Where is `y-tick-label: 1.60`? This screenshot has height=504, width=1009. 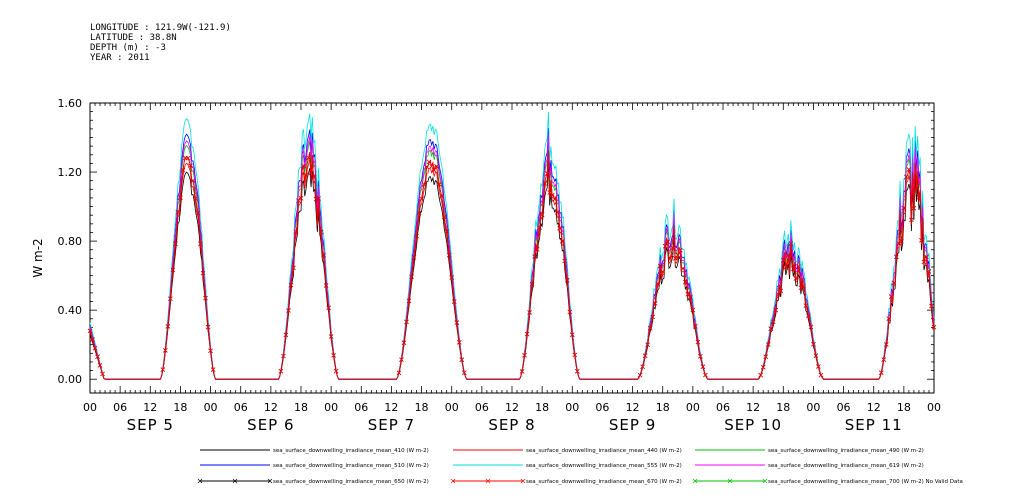
y-tick-label: 1.60 is located at coordinates (70, 103).